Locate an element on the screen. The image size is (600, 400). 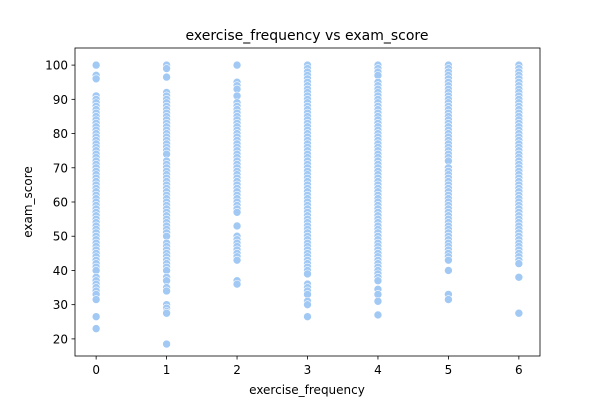
x-axis: 0 1 2 3 4 5 6 is located at coordinates (307, 366).